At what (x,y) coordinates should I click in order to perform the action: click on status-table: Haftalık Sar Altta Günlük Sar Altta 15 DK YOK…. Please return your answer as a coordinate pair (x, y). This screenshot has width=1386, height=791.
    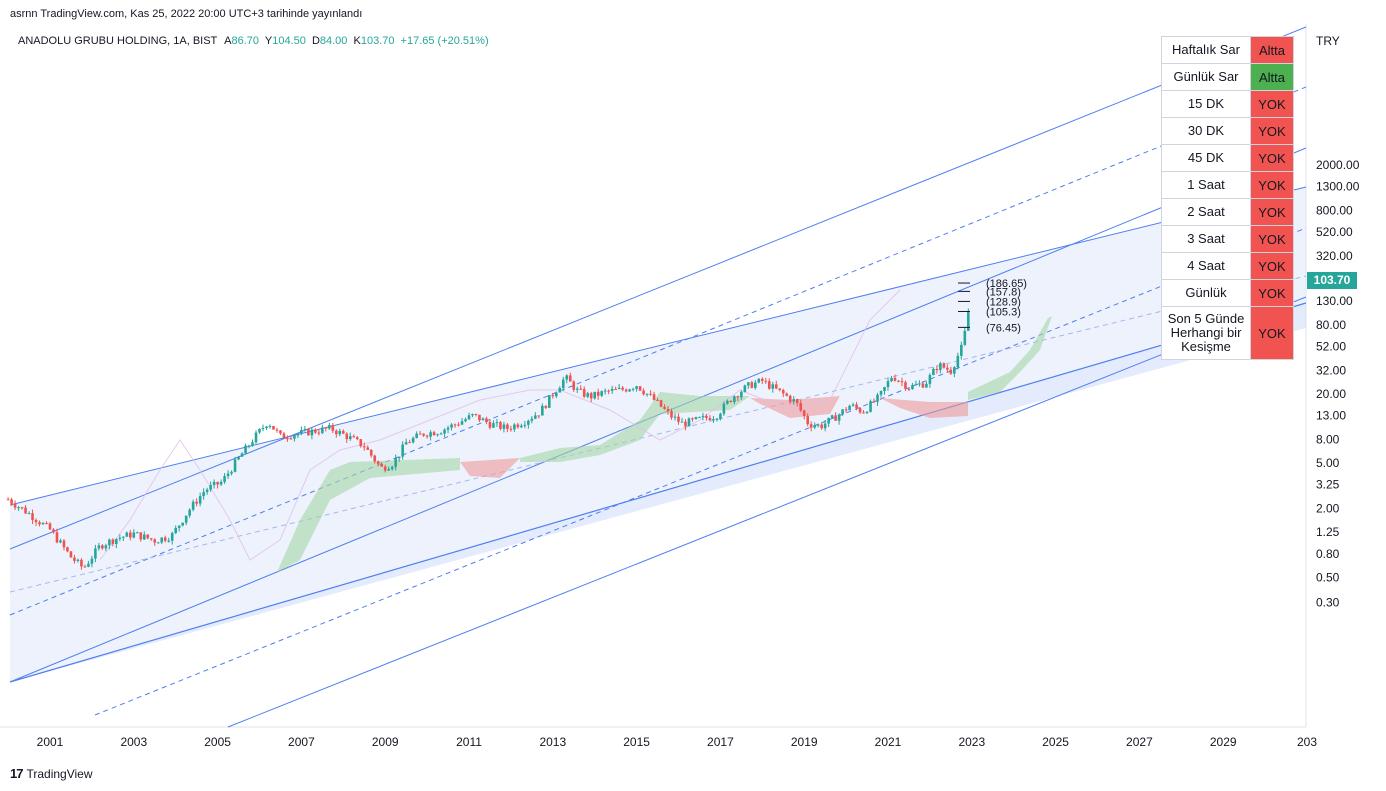
    Looking at the image, I should click on (1227, 198).